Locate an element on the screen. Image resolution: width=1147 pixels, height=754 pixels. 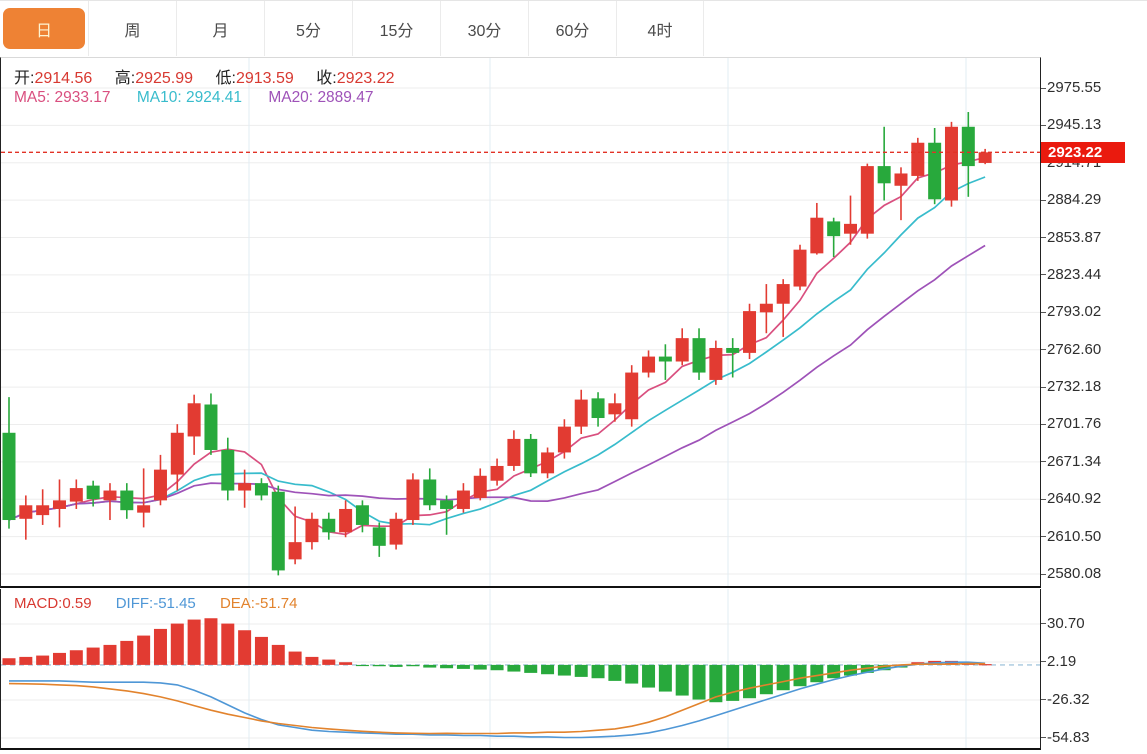
open-label: 开: is located at coordinates (24, 78).